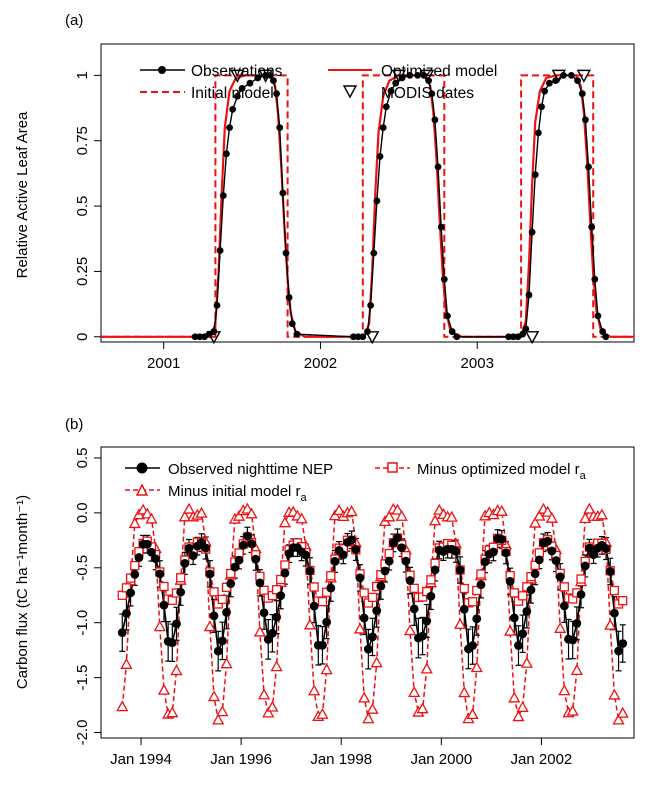 The image size is (649, 785). I want to click on legend-optimized-ra-label: Minus optimized model ra, so click(502, 471).